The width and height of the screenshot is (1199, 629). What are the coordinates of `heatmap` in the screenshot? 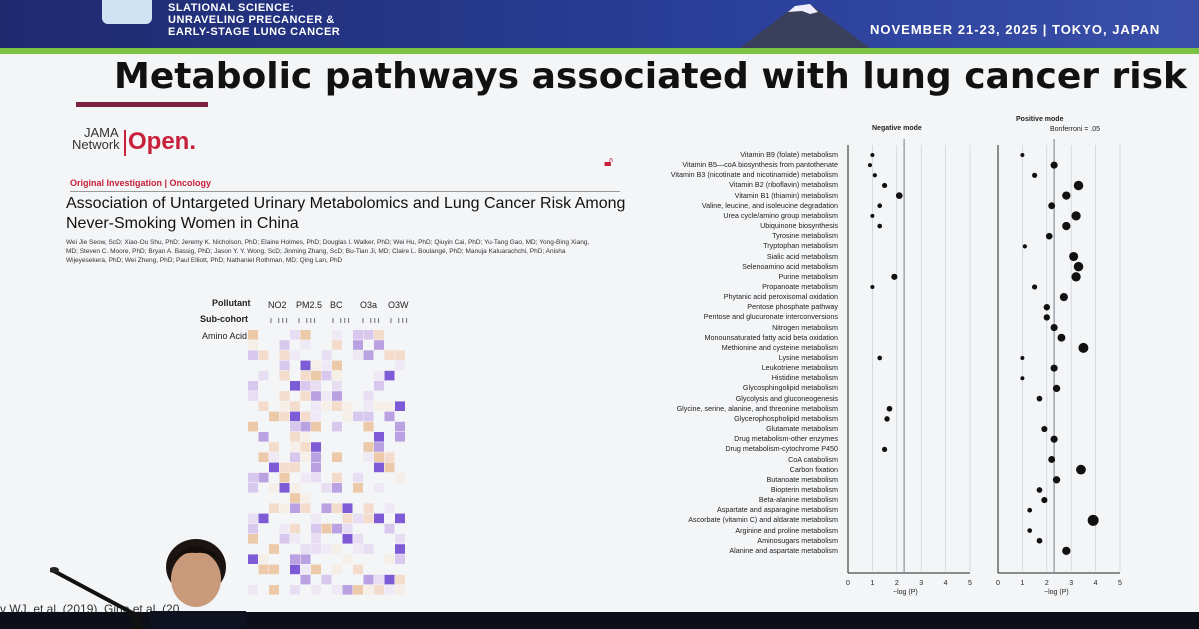 It's located at (326, 462).